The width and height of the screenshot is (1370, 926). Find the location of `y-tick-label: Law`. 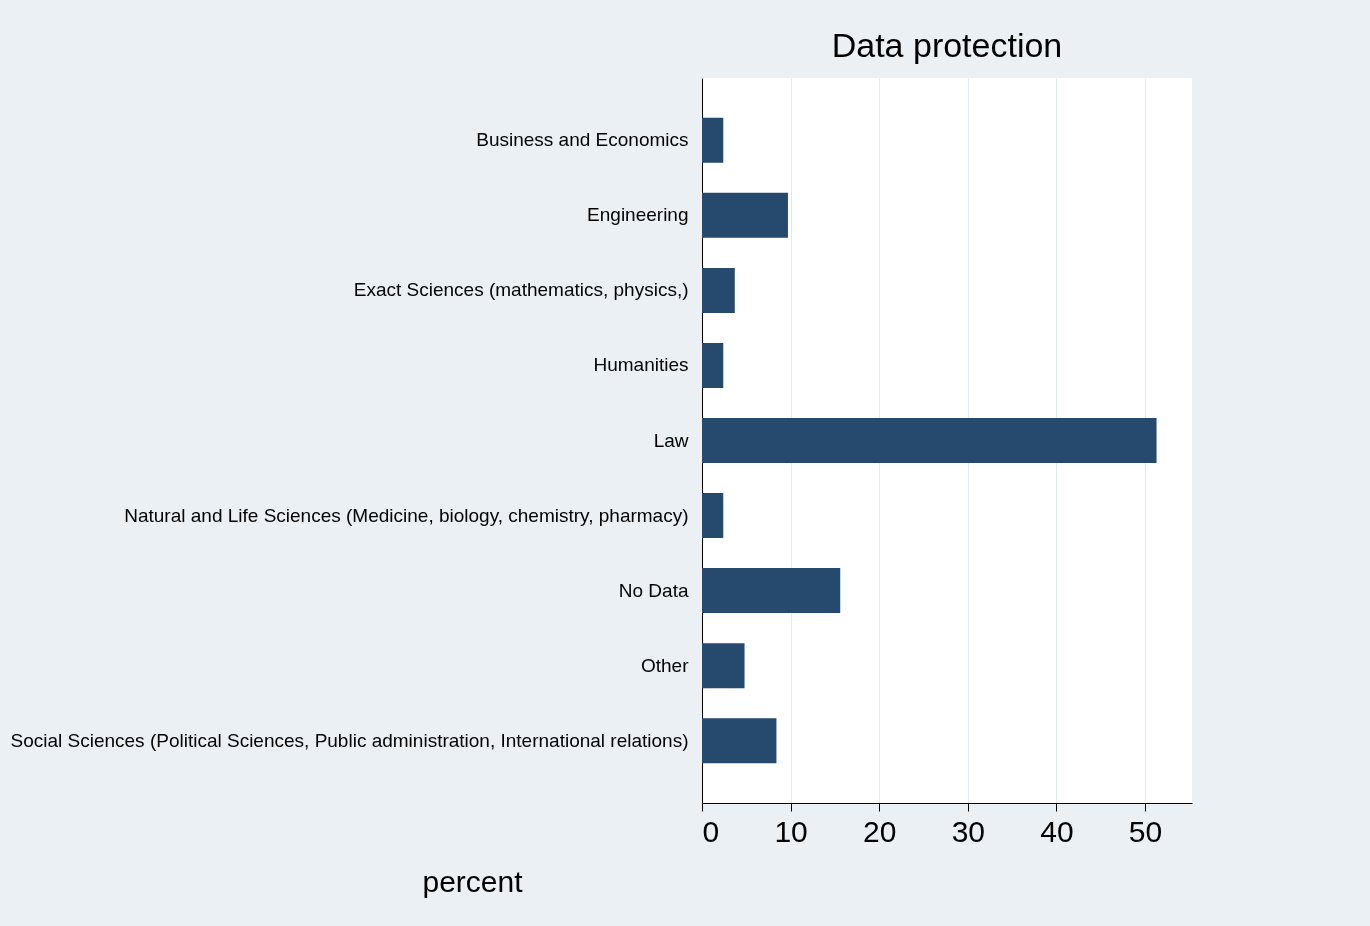

y-tick-label: Law is located at coordinates (671, 440).